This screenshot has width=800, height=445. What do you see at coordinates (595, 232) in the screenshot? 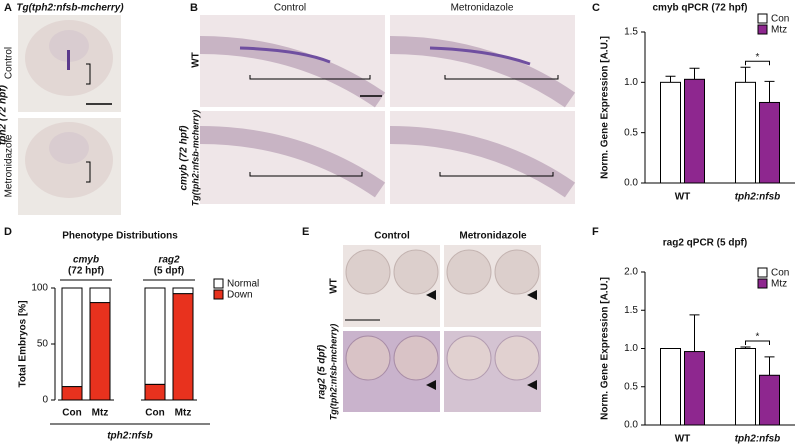
I see `panel-letter: F` at bounding box center [595, 232].